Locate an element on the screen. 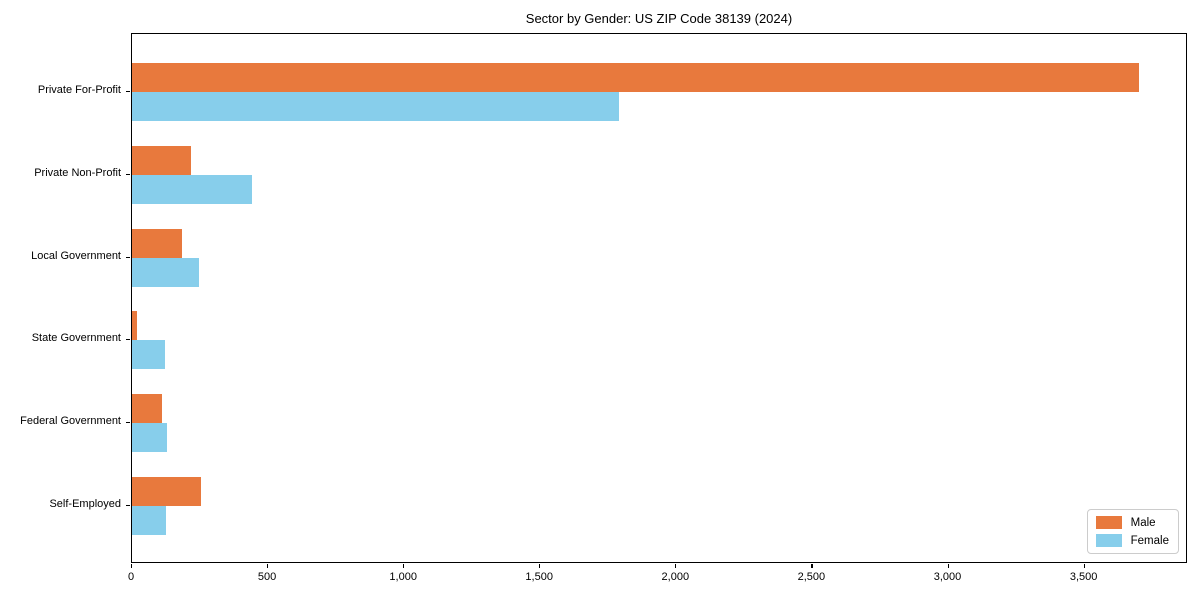 The height and width of the screenshot is (600, 1200). y-tick-label-private-non-profit: Private Non-Profit is located at coordinates (77, 173).